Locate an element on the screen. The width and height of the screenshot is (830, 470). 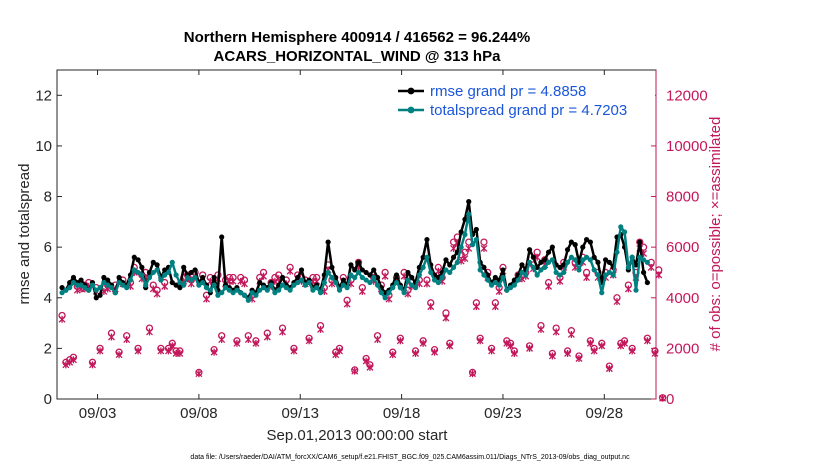
legend-label-spread: totalspread grand pr = 4.7203 is located at coordinates (528, 110).